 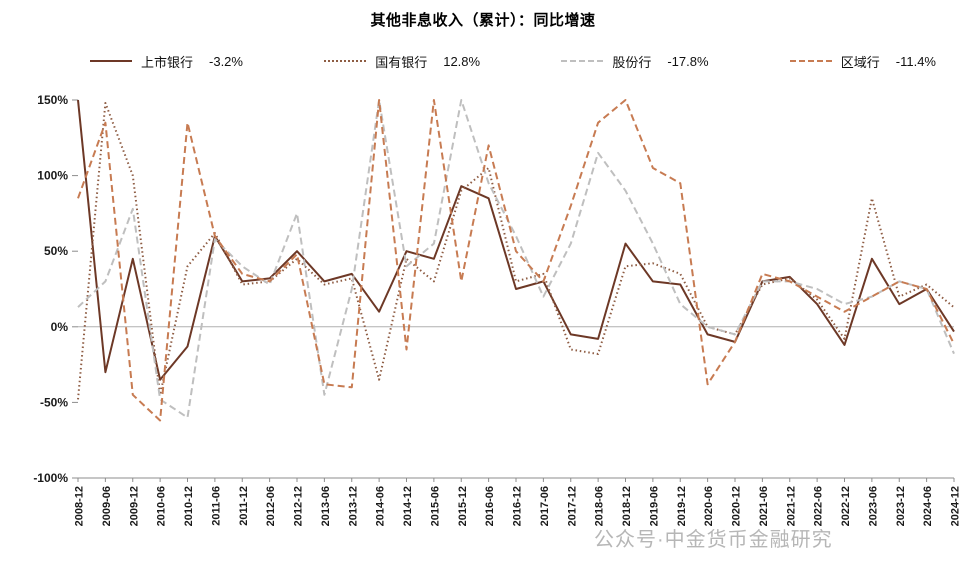 I want to click on x-axis-label: 2014-12, so click(x=408, y=506).